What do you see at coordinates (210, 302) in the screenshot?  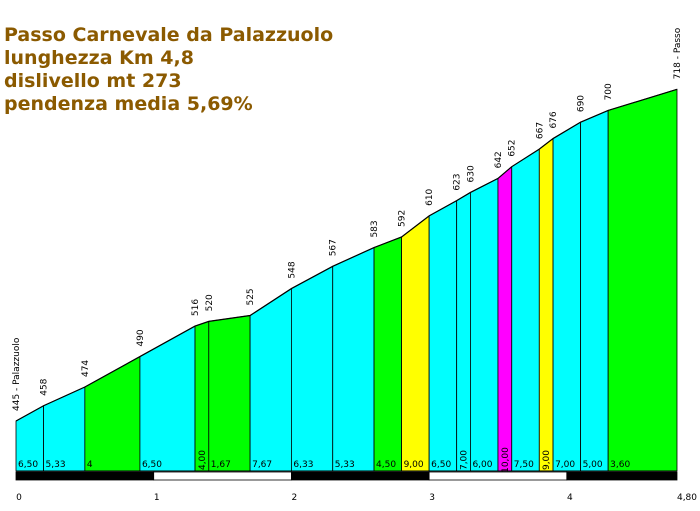 I see `altitude-label: 520` at bounding box center [210, 302].